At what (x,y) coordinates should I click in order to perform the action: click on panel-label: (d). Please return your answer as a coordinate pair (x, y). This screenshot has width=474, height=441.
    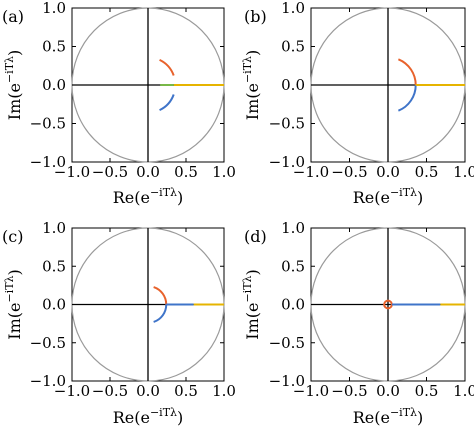
    Looking at the image, I should click on (255, 236).